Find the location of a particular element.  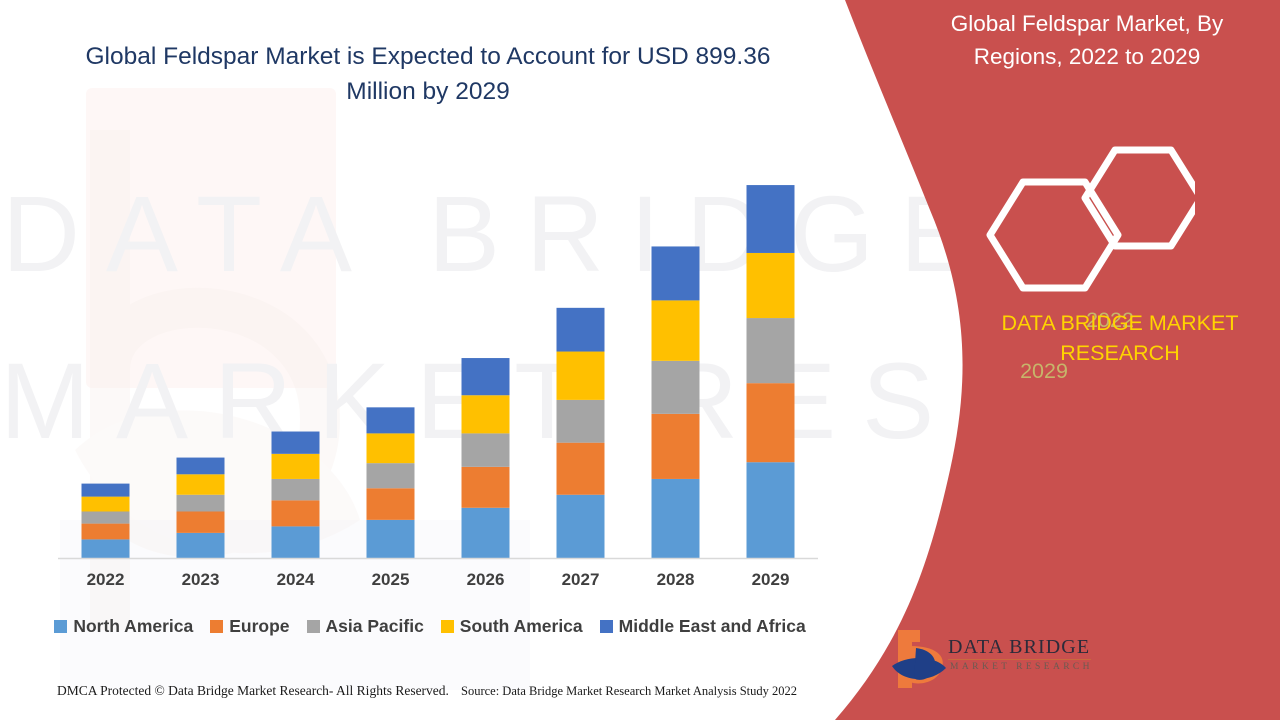

x-axis-tick-2026: 2026 is located at coordinates (485, 579).